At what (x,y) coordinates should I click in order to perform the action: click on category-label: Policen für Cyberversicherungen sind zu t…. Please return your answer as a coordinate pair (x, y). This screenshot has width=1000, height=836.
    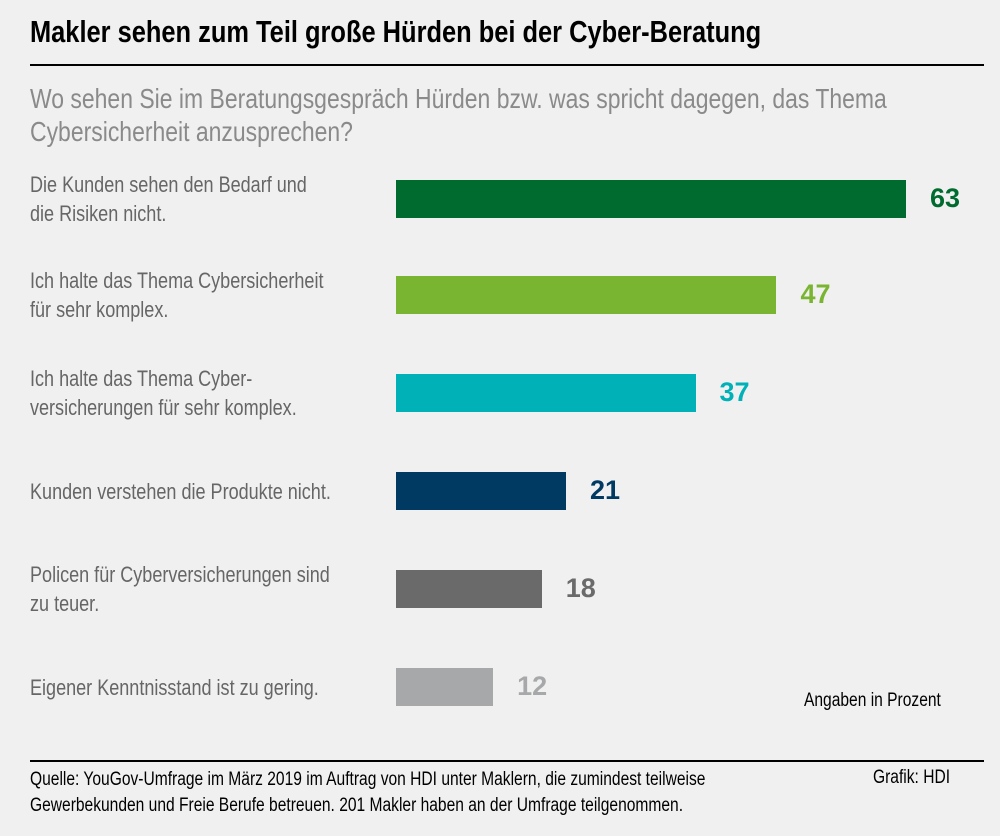
    Looking at the image, I should click on (180, 589).